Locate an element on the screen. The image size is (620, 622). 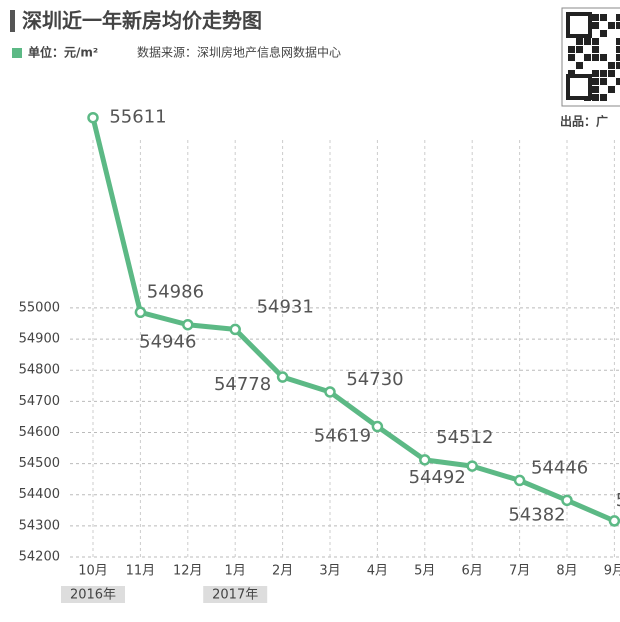
qr-code is located at coordinates (590, 57).